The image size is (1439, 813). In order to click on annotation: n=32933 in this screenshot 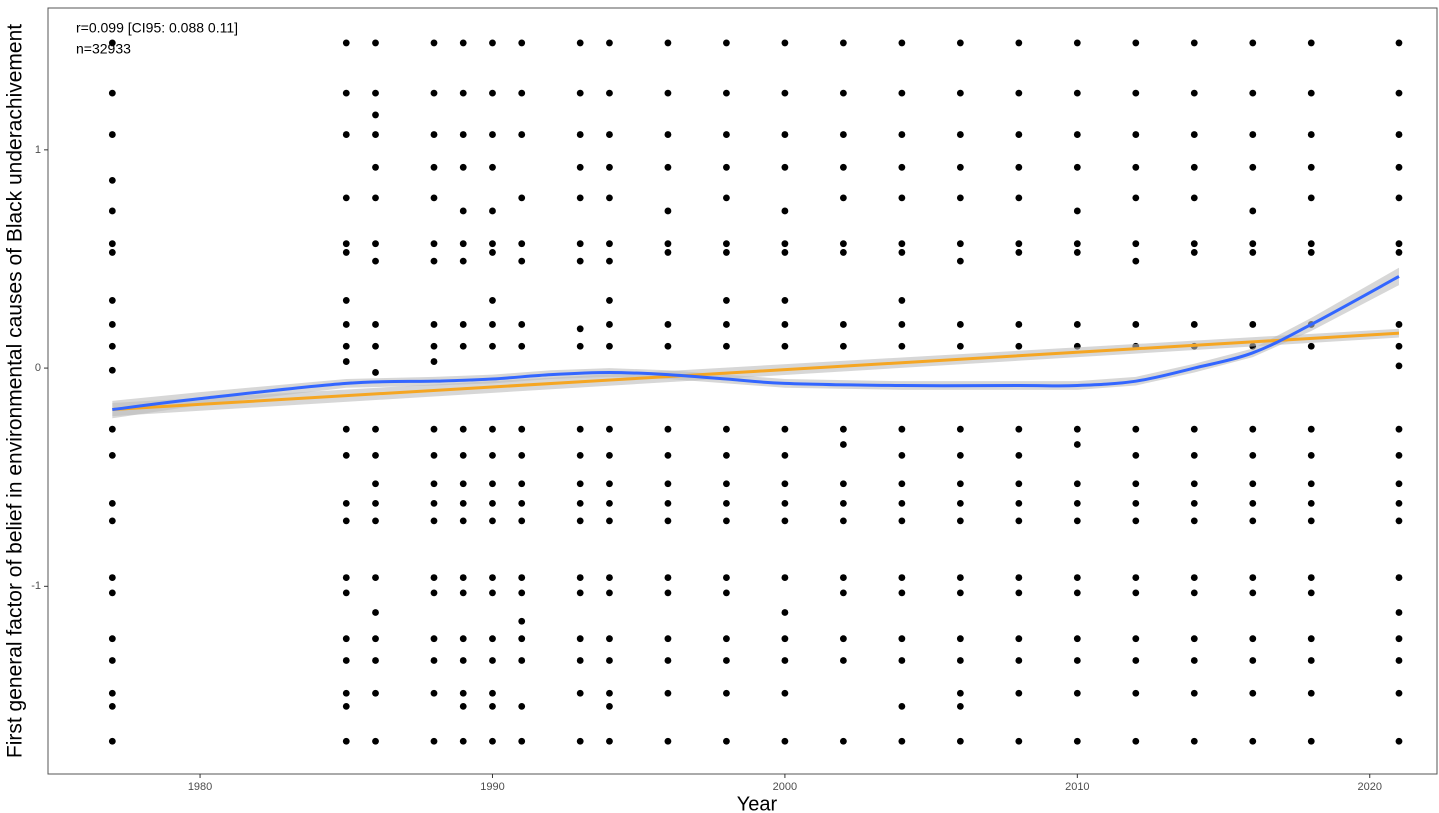, I will do `click(103, 49)`.